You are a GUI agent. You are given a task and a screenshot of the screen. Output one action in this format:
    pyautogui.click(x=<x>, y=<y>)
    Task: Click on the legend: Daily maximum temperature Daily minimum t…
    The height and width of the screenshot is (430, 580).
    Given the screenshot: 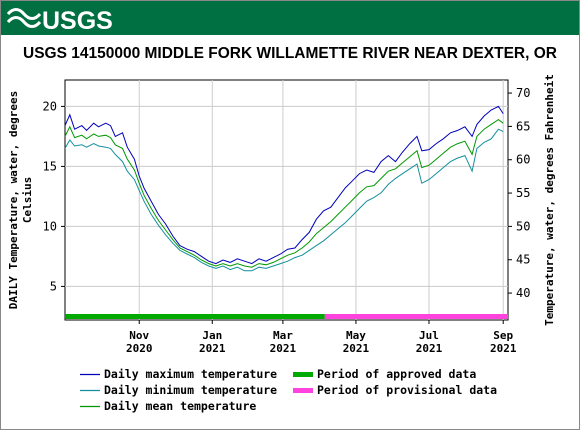 What is the action you would take?
    pyautogui.click(x=288, y=390)
    